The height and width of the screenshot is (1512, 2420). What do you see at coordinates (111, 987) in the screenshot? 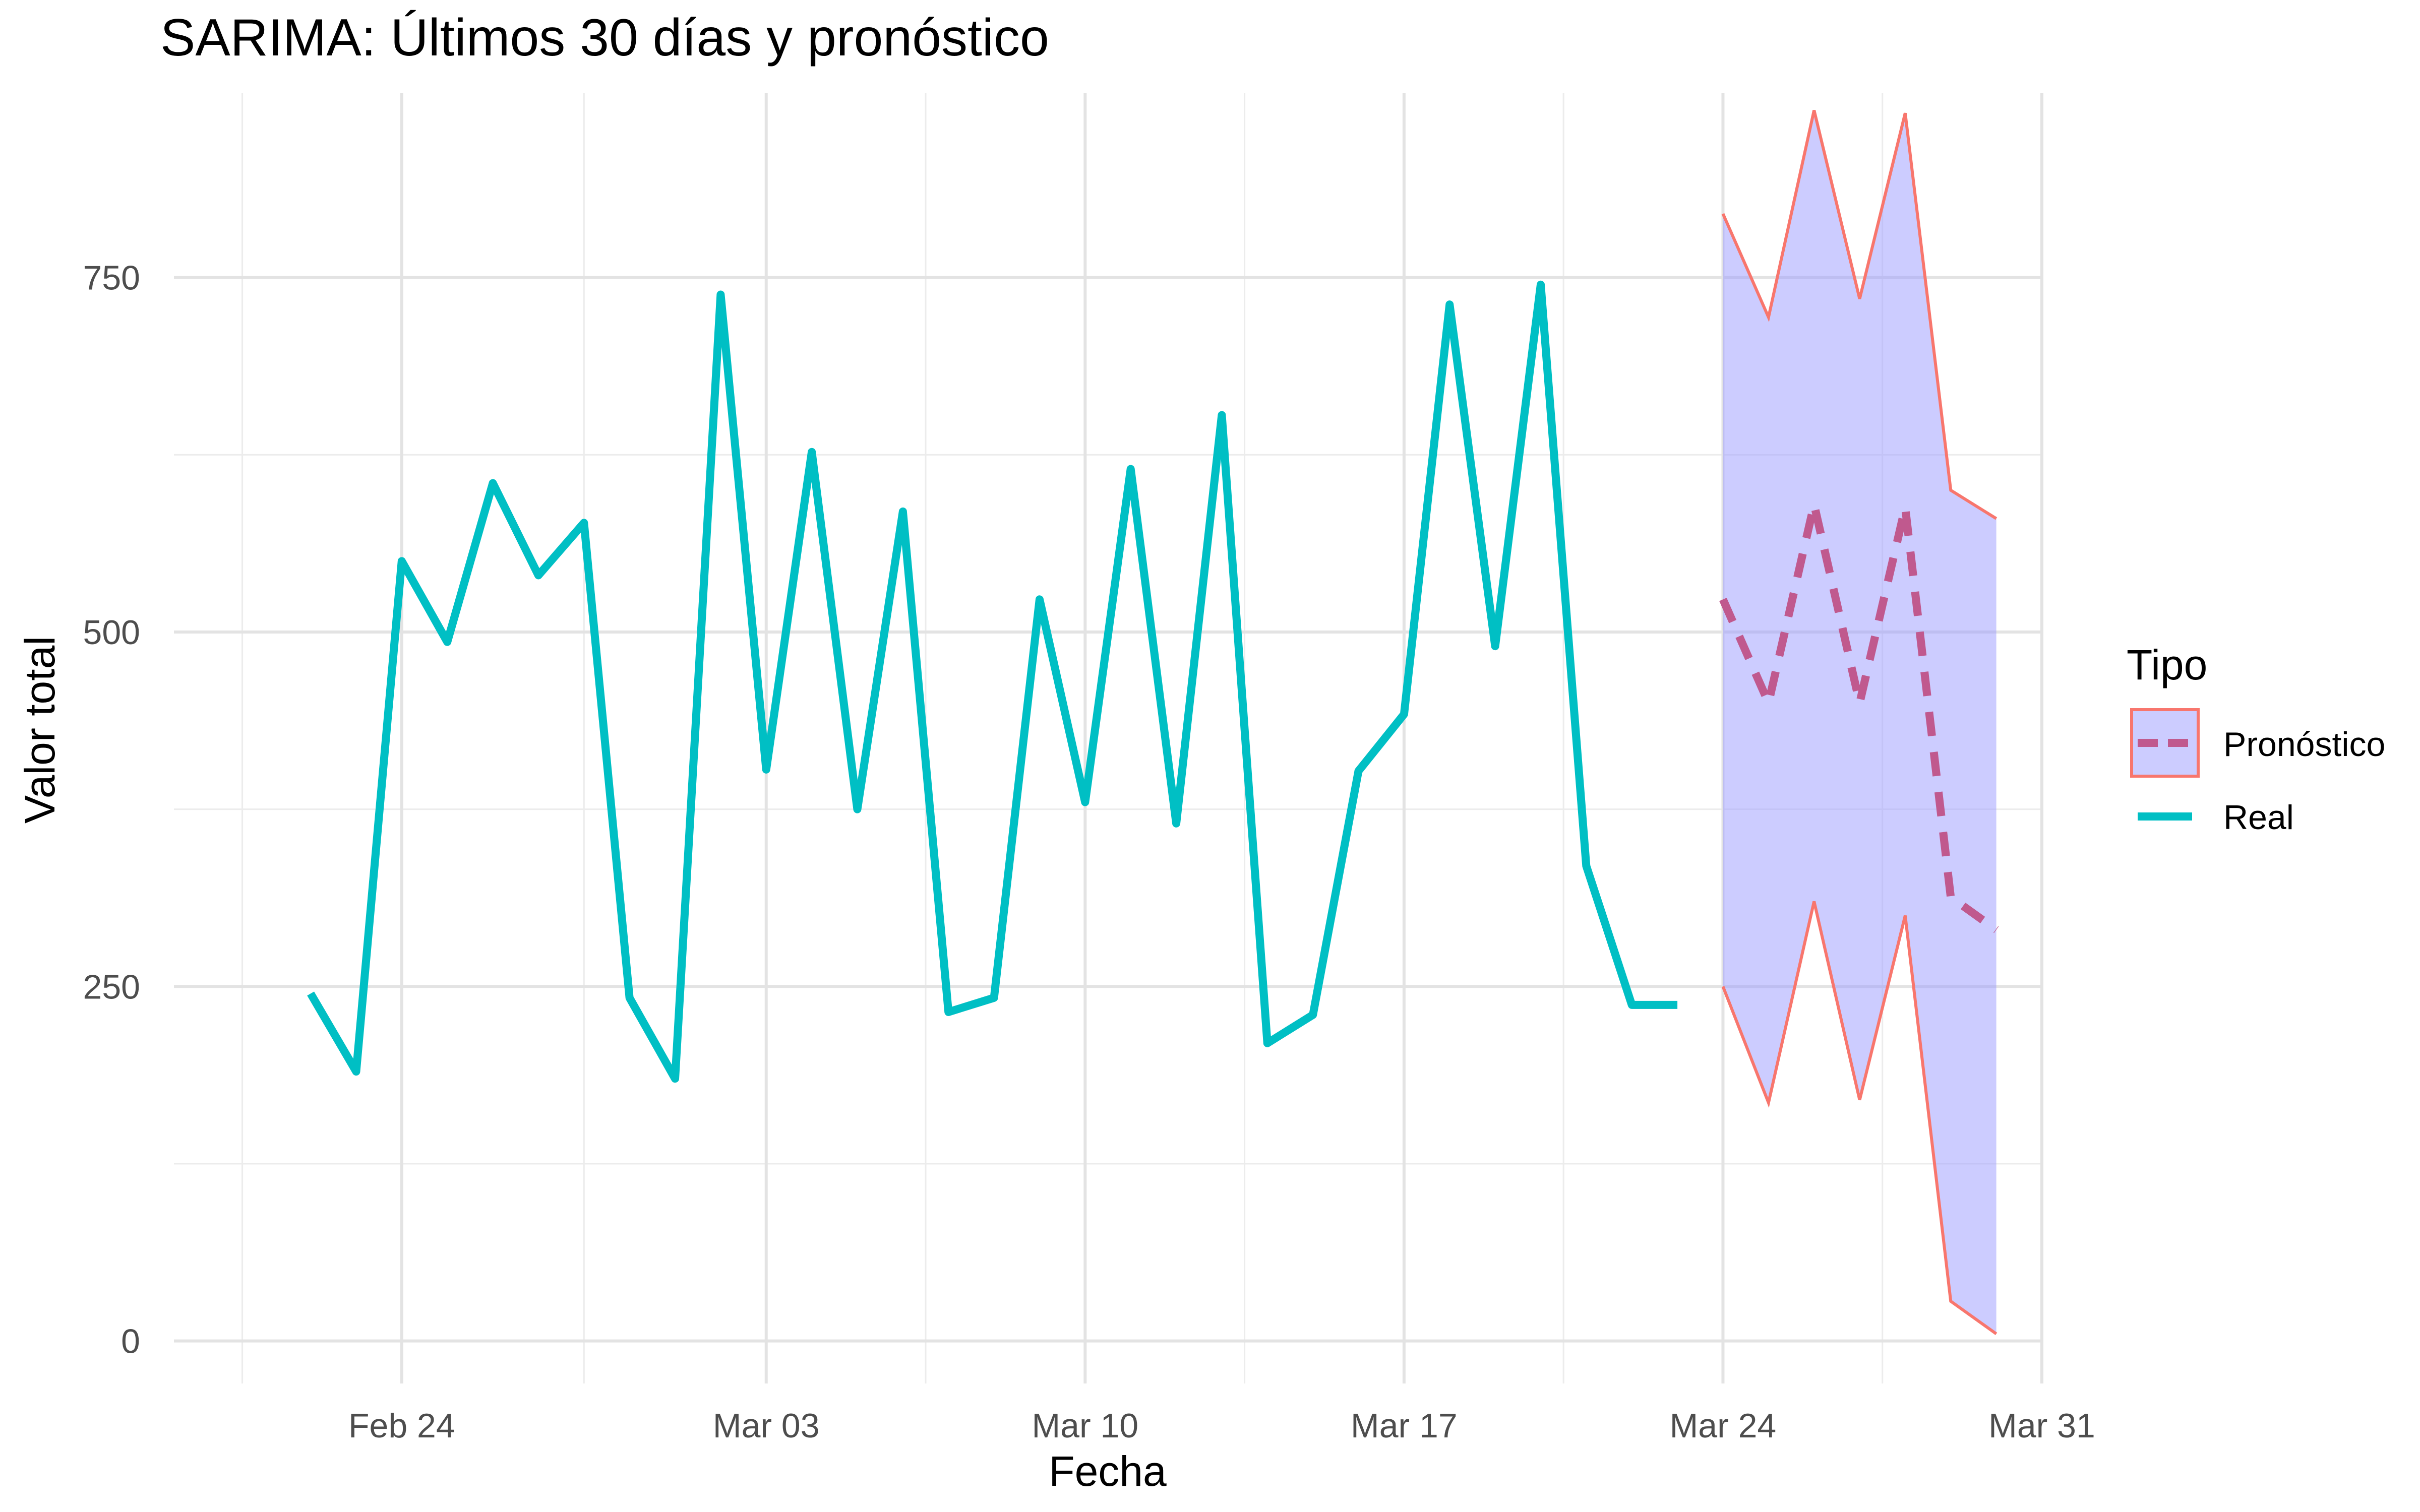
I see `y-tick-label: 250` at bounding box center [111, 987].